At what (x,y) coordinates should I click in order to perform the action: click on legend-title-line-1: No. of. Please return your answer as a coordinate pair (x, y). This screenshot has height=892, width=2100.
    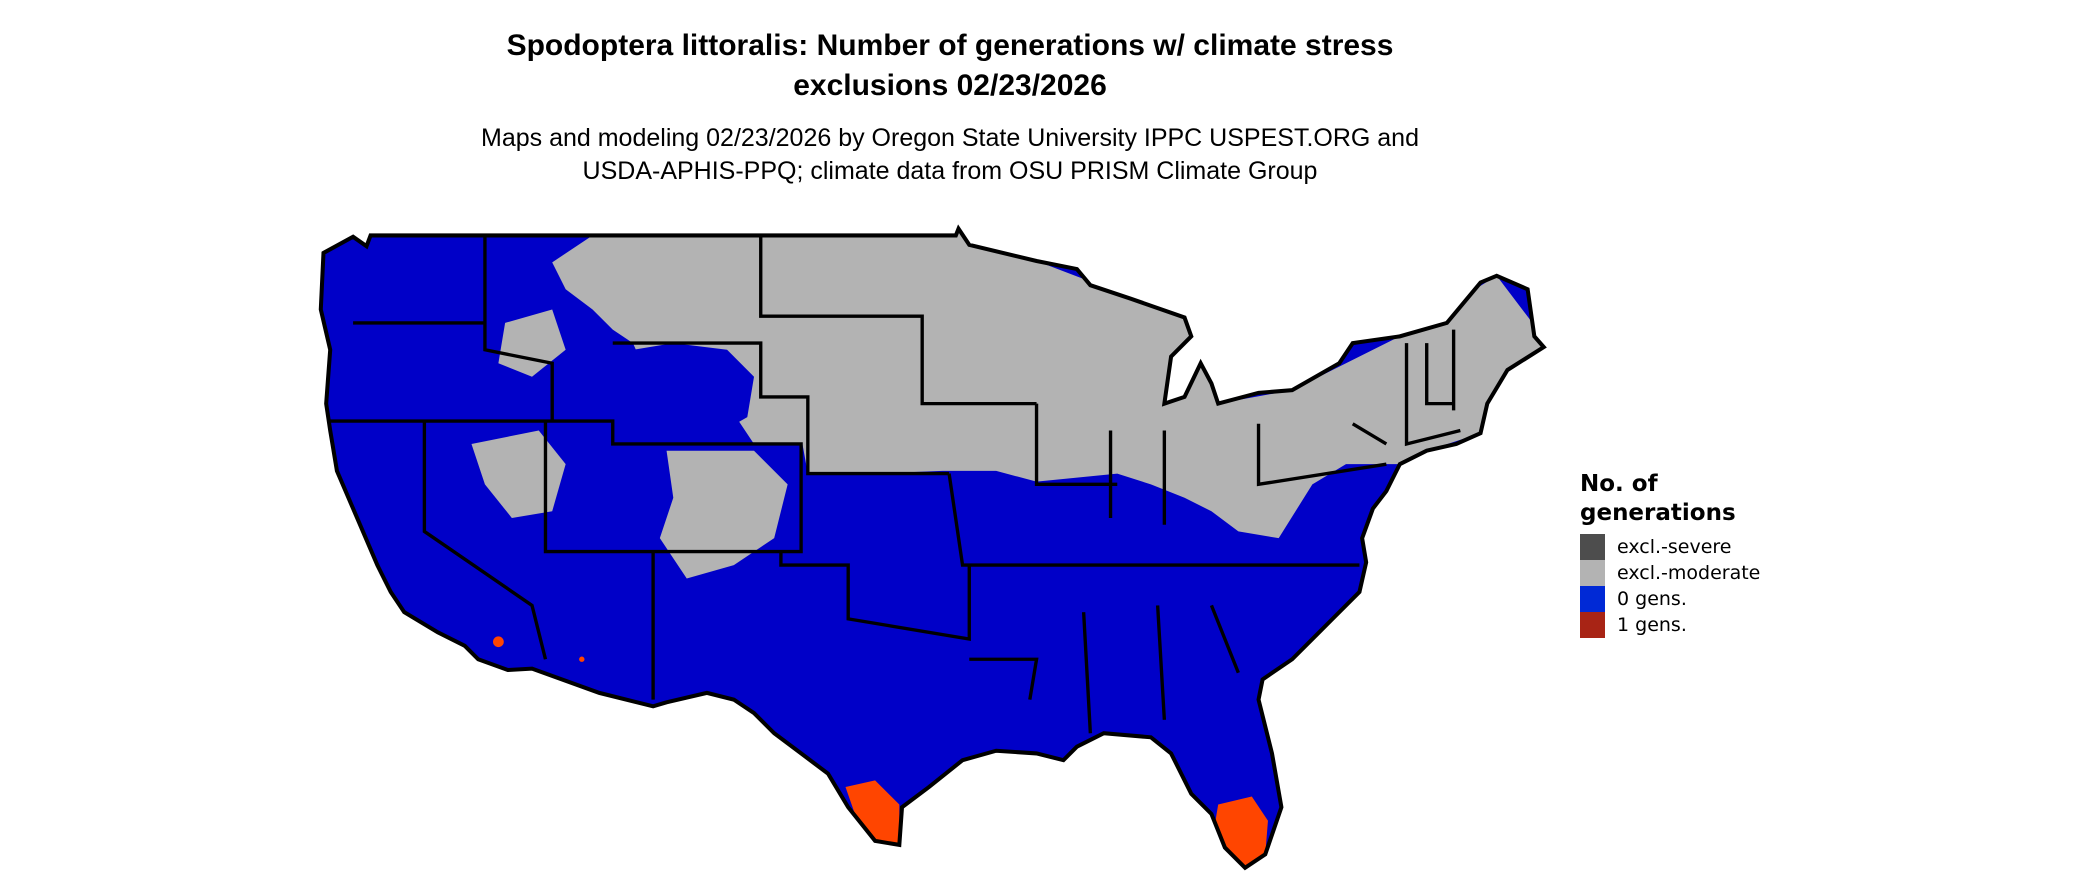
    Looking at the image, I should click on (1619, 484).